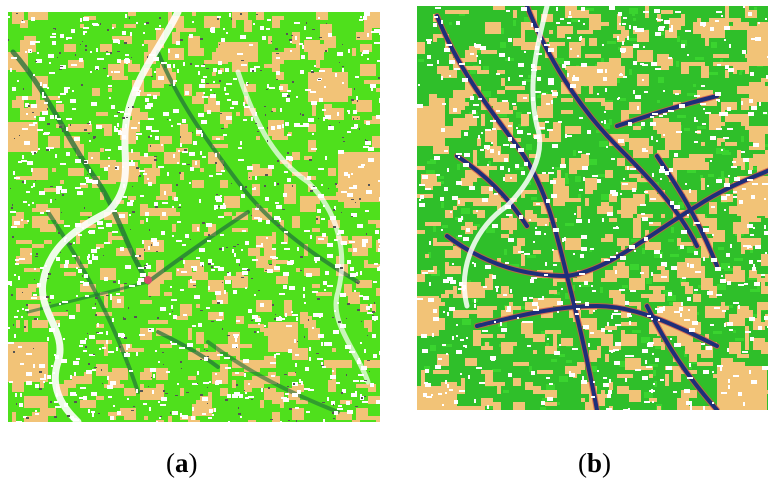 The image size is (768, 486). I want to click on caption-a-letter: a, so click(182, 463).